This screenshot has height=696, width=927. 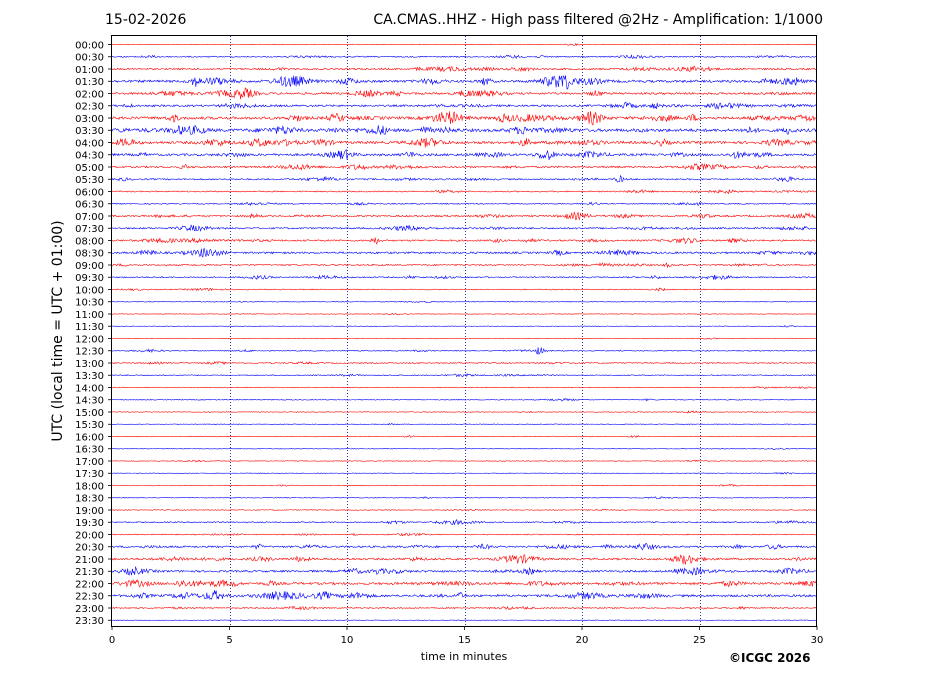 I want to click on y-tick-label: 19:00, so click(x=89, y=511).